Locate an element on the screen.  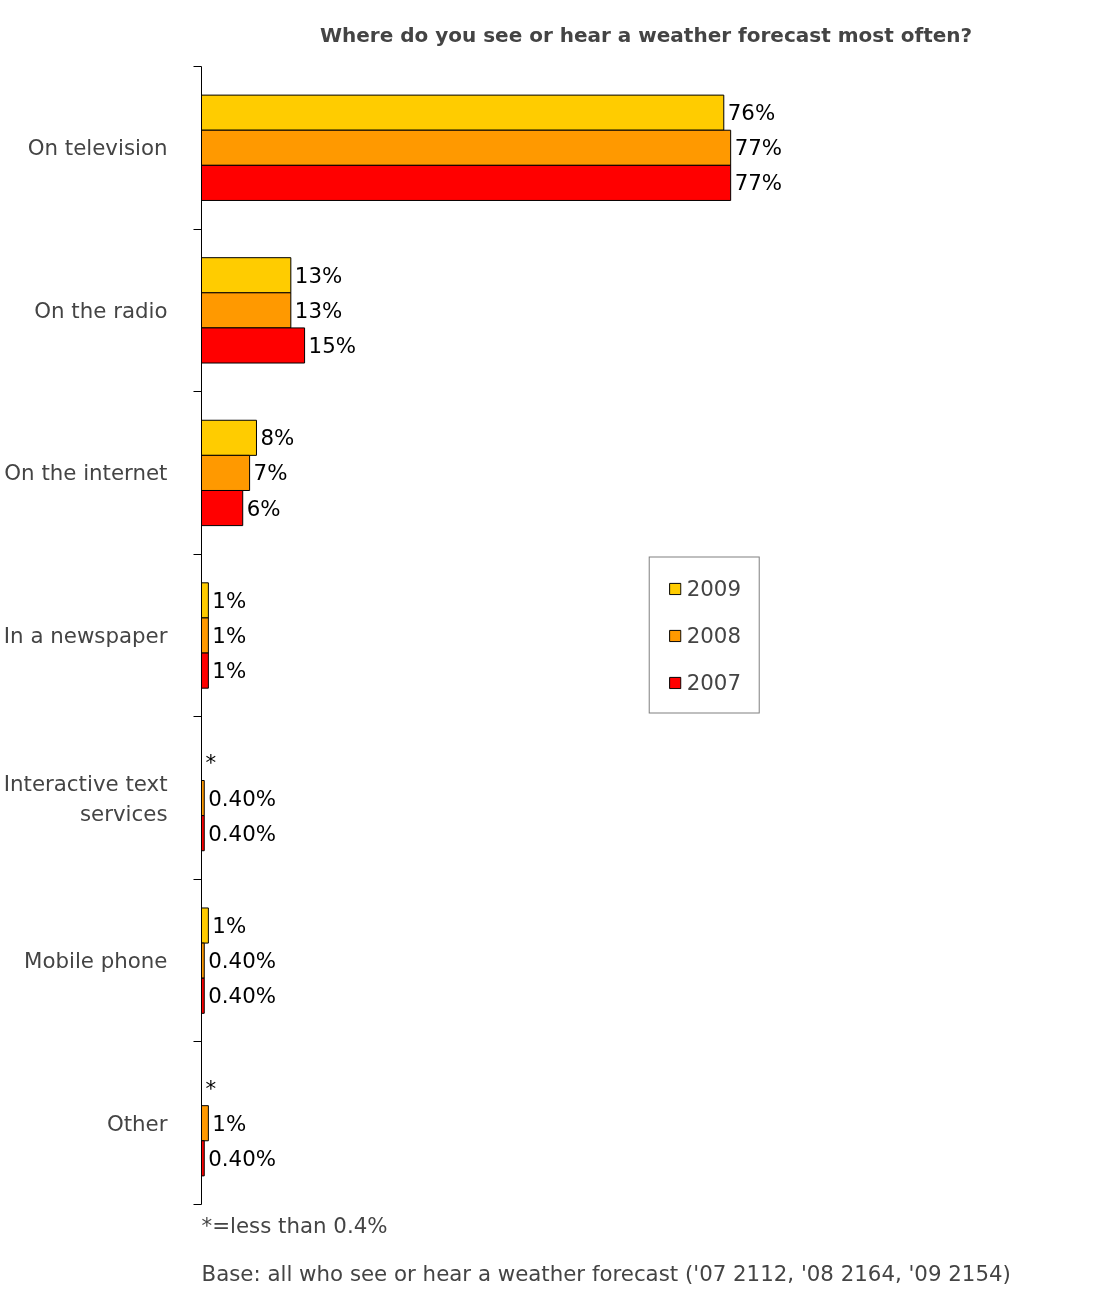
y-tick-label: On television is located at coordinates (97, 148).